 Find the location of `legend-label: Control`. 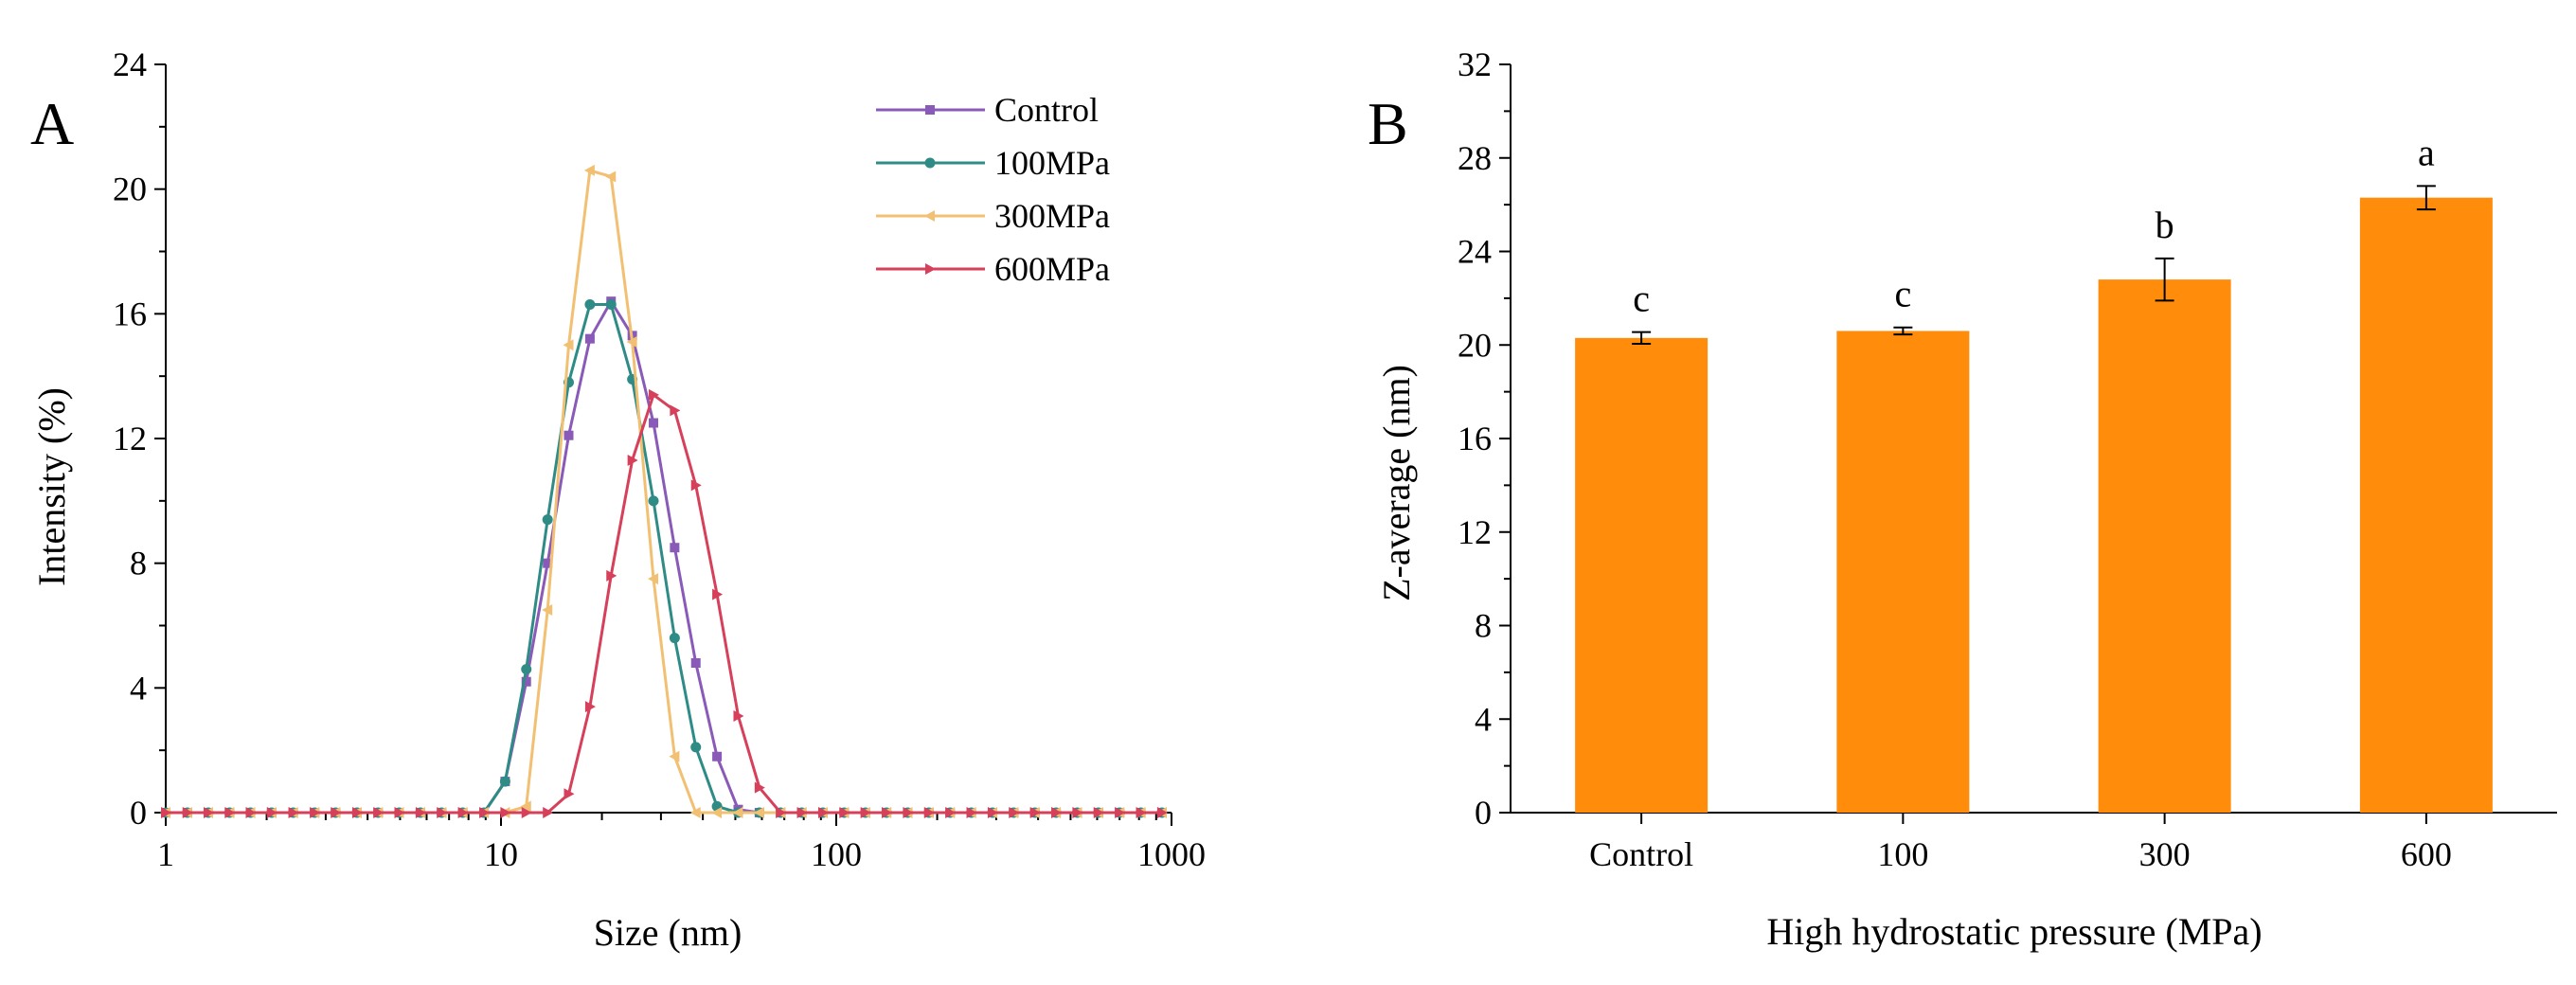

legend-label: Control is located at coordinates (1046, 110).